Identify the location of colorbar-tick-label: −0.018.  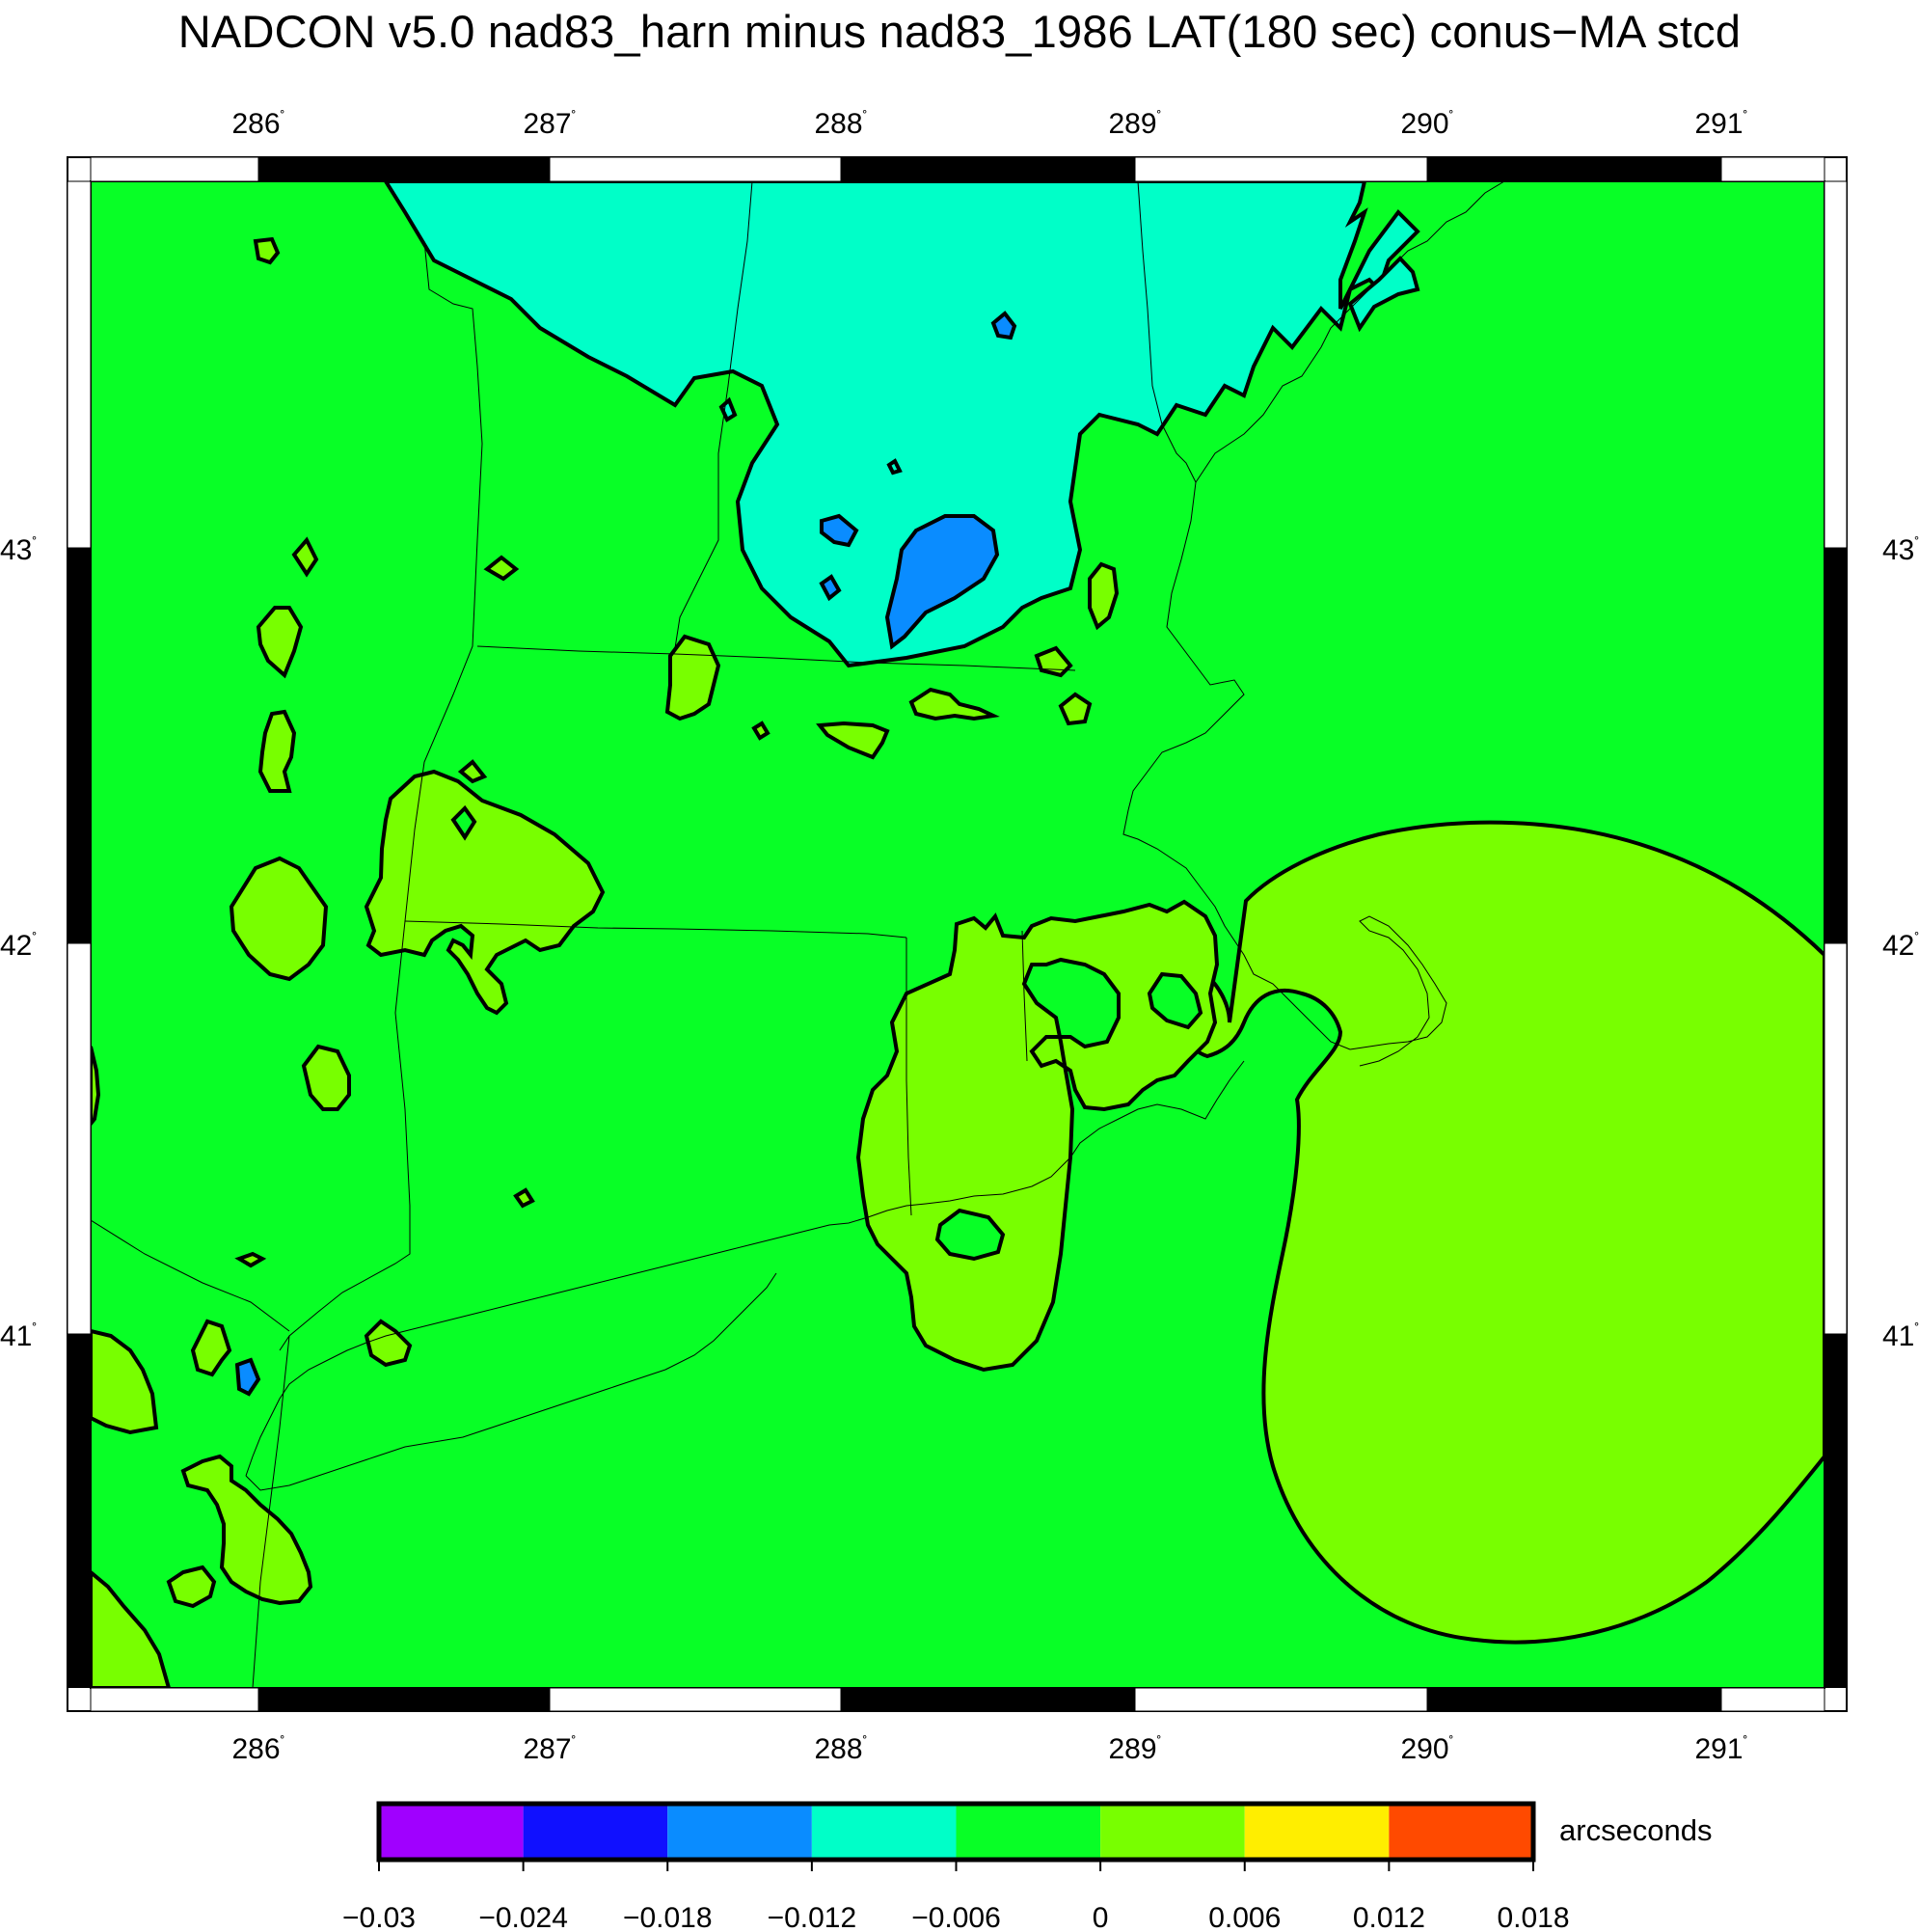
(668, 1917).